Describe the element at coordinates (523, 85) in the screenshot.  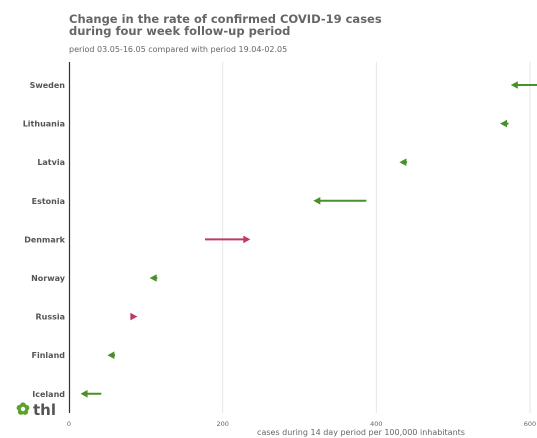
I see `arrow-sweden` at that location.